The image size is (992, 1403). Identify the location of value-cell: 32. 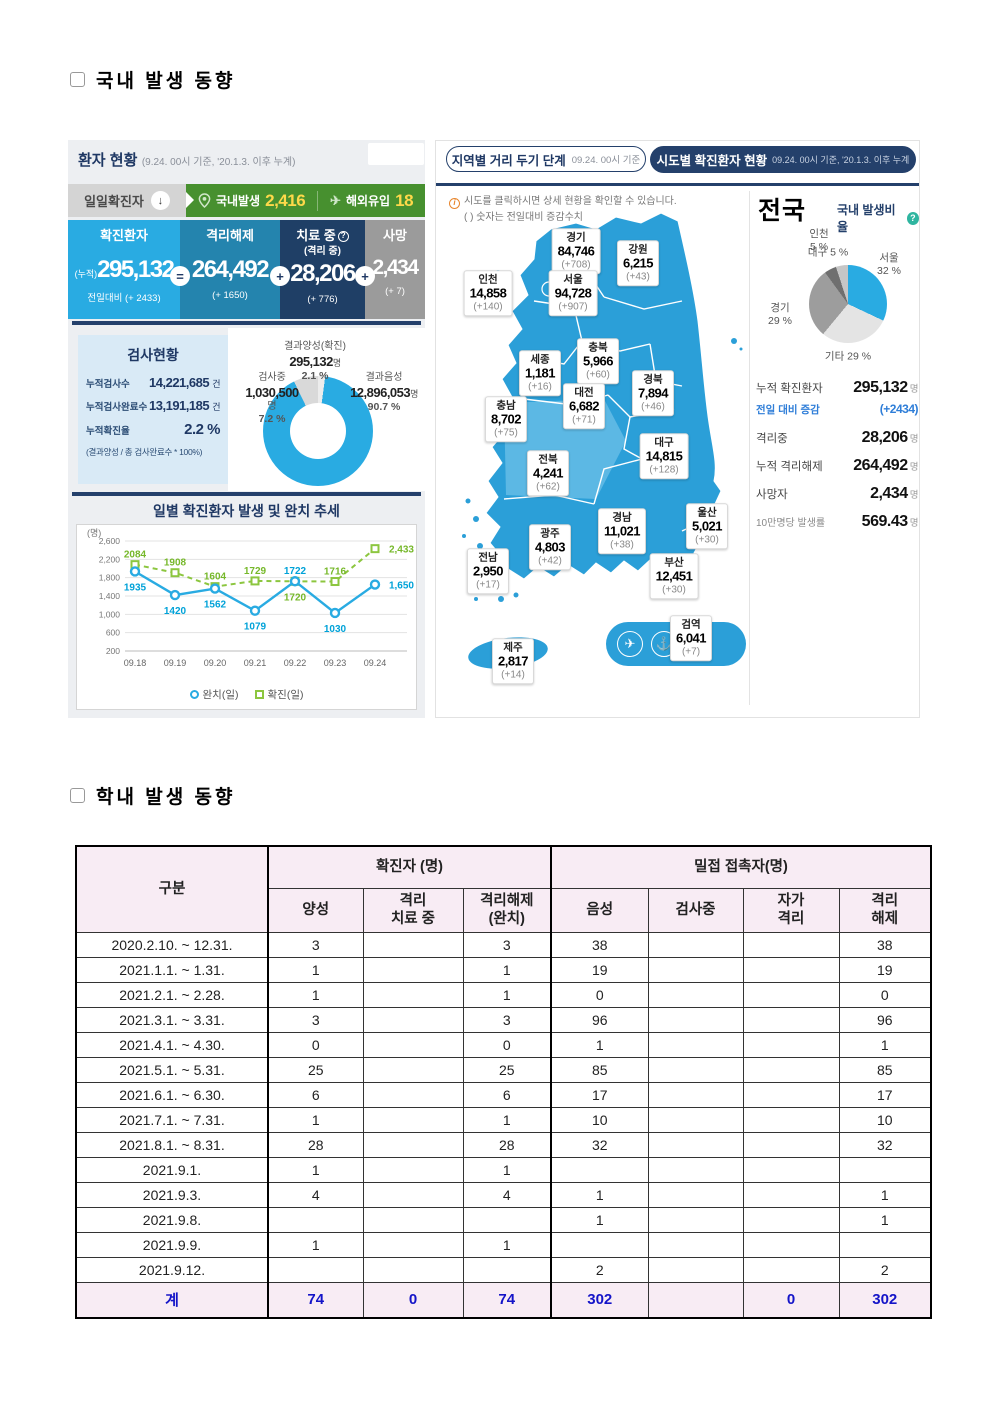
(599, 1144).